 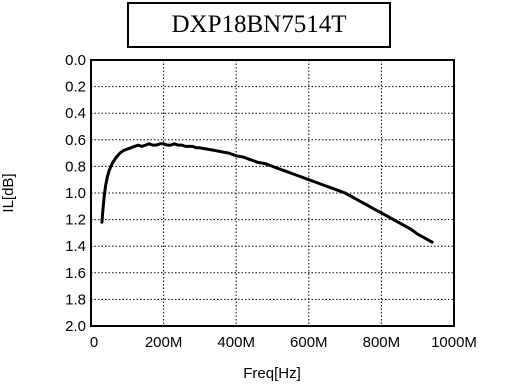 What do you see at coordinates (75, 140) in the screenshot?
I see `y-tick-label: 0.6` at bounding box center [75, 140].